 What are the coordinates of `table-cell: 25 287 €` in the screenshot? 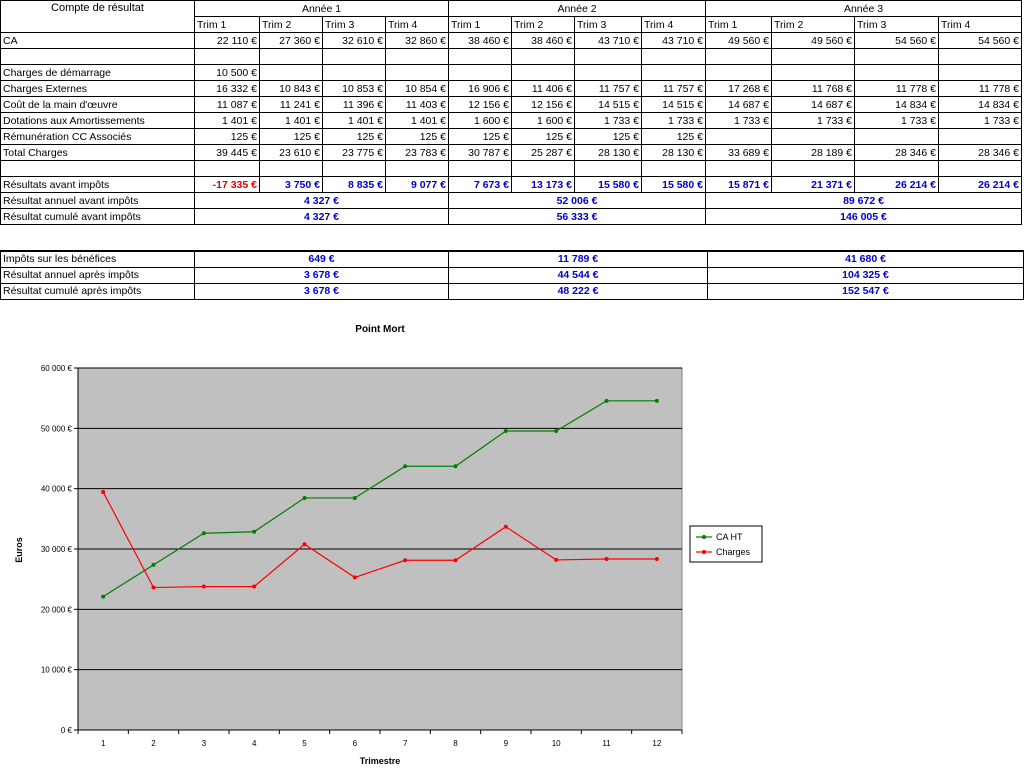 It's located at (543, 152).